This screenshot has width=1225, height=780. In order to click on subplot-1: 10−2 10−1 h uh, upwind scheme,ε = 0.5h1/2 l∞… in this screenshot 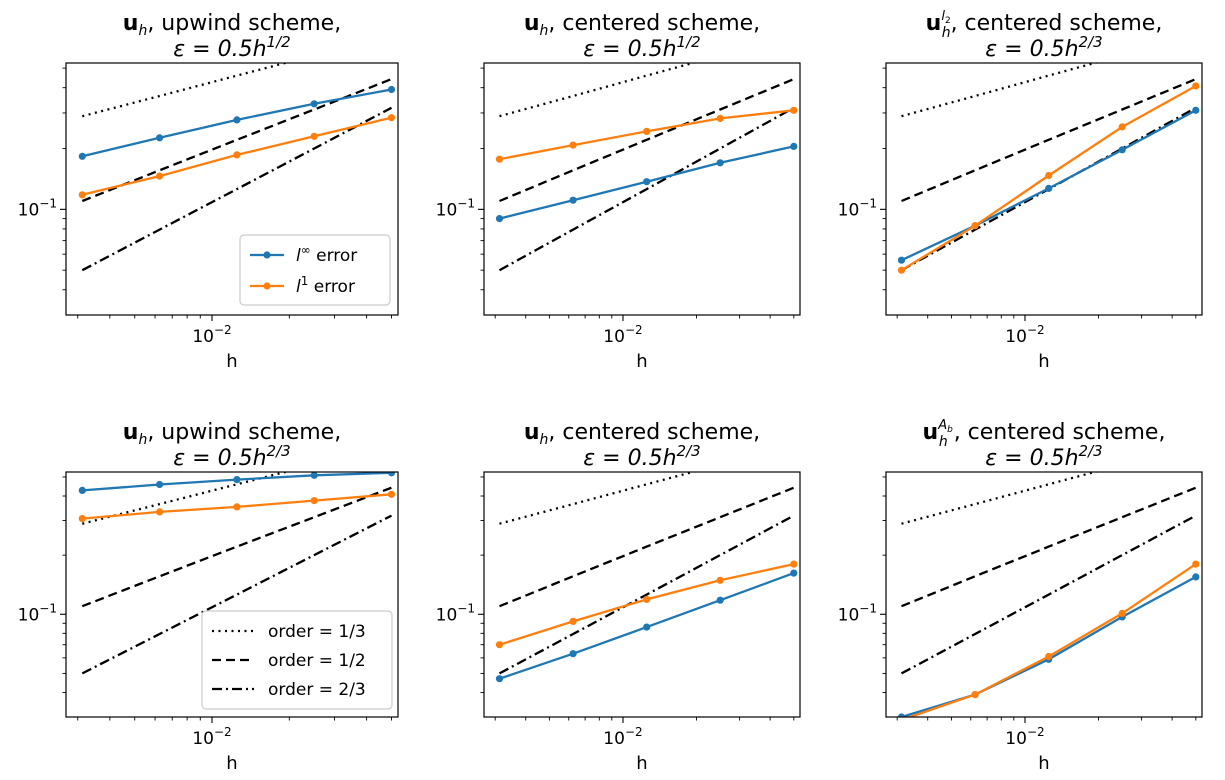, I will do `click(208, 191)`.